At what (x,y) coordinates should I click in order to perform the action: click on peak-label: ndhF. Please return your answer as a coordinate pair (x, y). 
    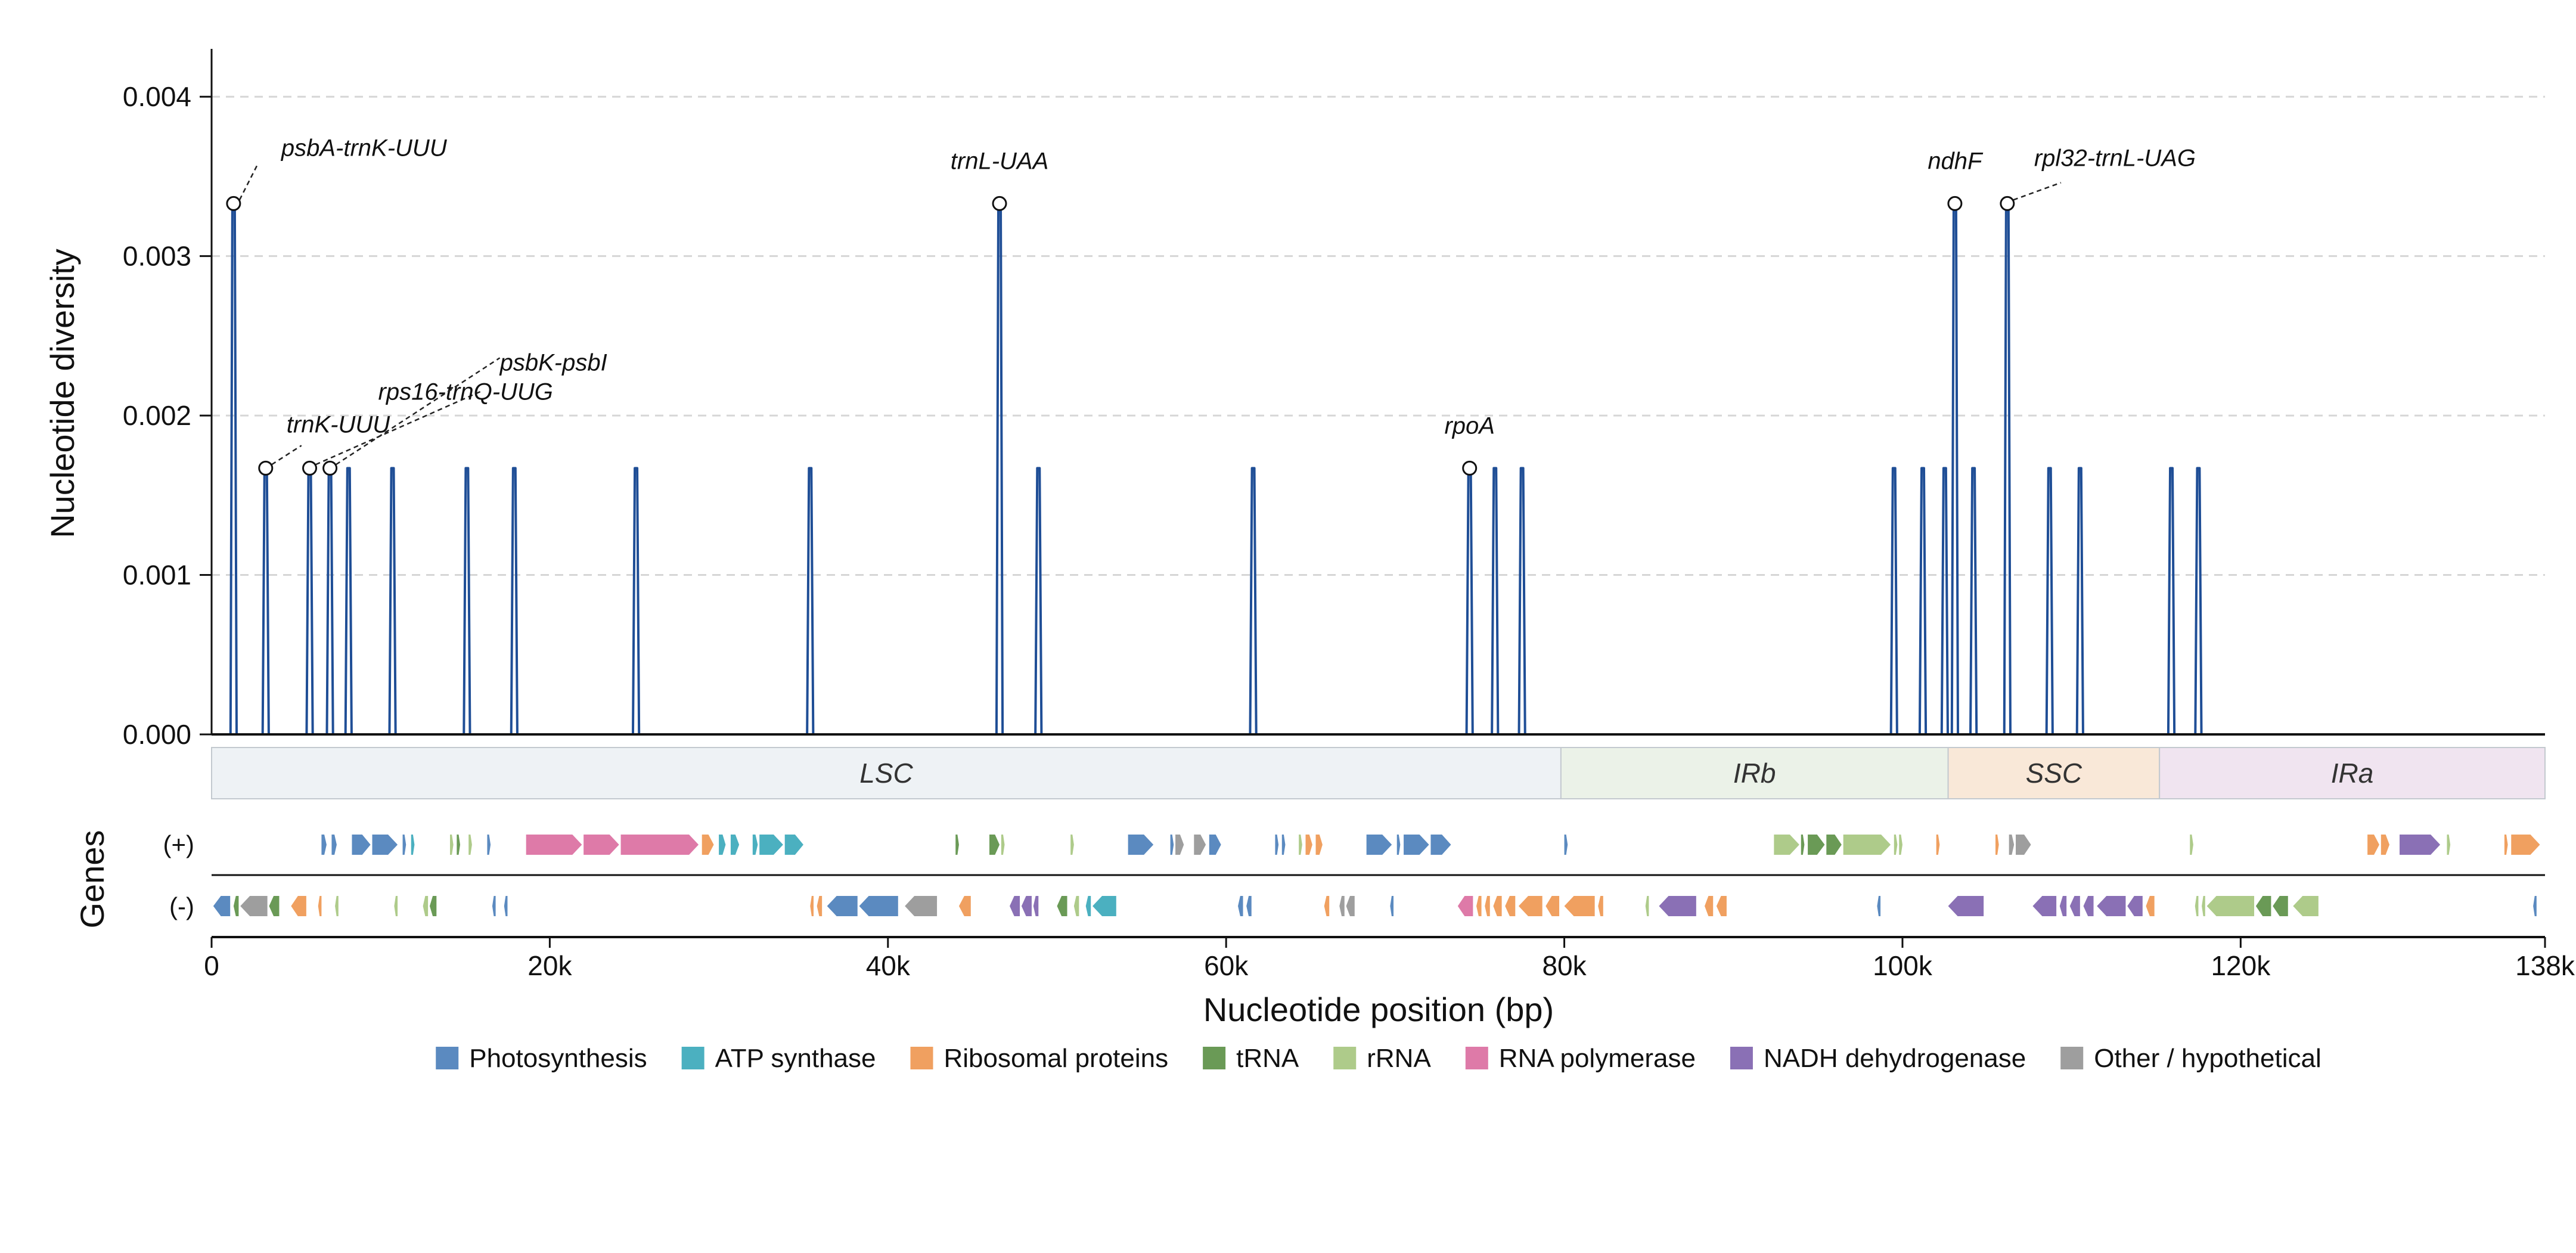
    Looking at the image, I should click on (1956, 161).